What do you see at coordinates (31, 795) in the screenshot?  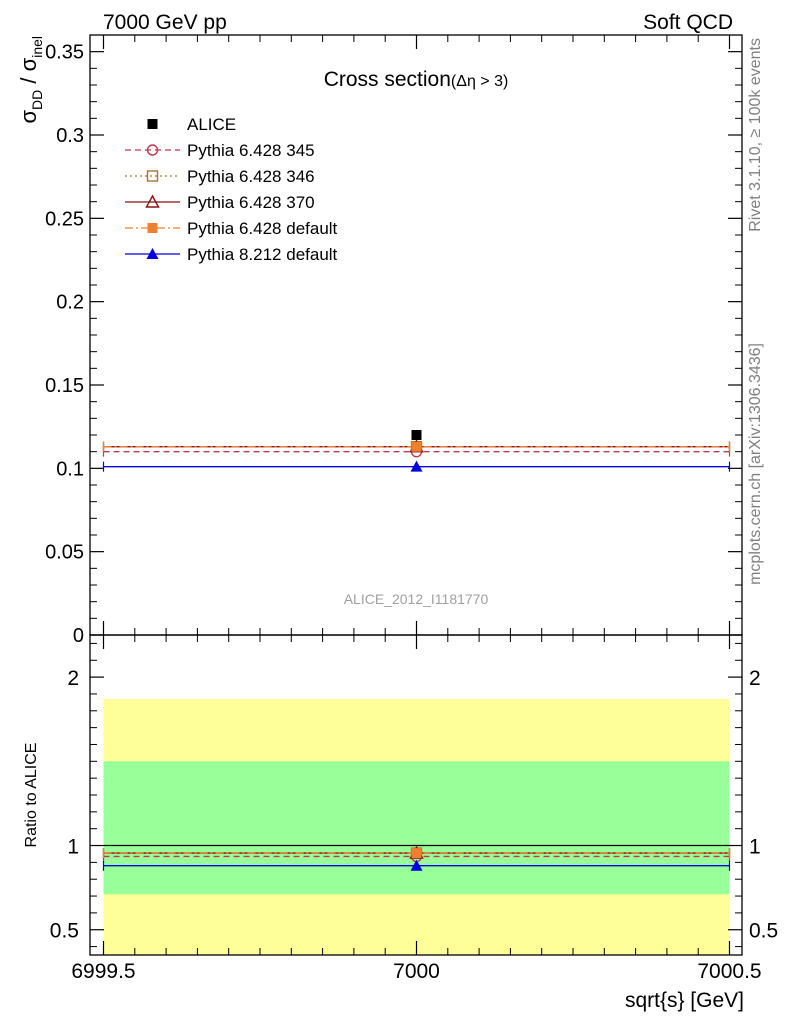 I see `ratio-y-axis-label: Ratio to ALICE` at bounding box center [31, 795].